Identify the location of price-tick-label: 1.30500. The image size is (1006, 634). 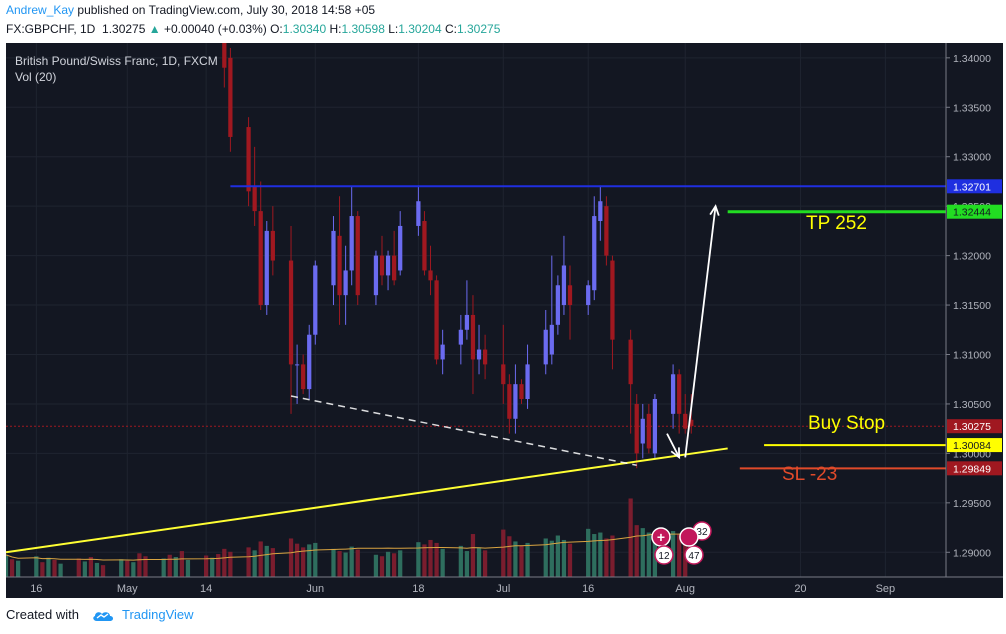
(972, 405).